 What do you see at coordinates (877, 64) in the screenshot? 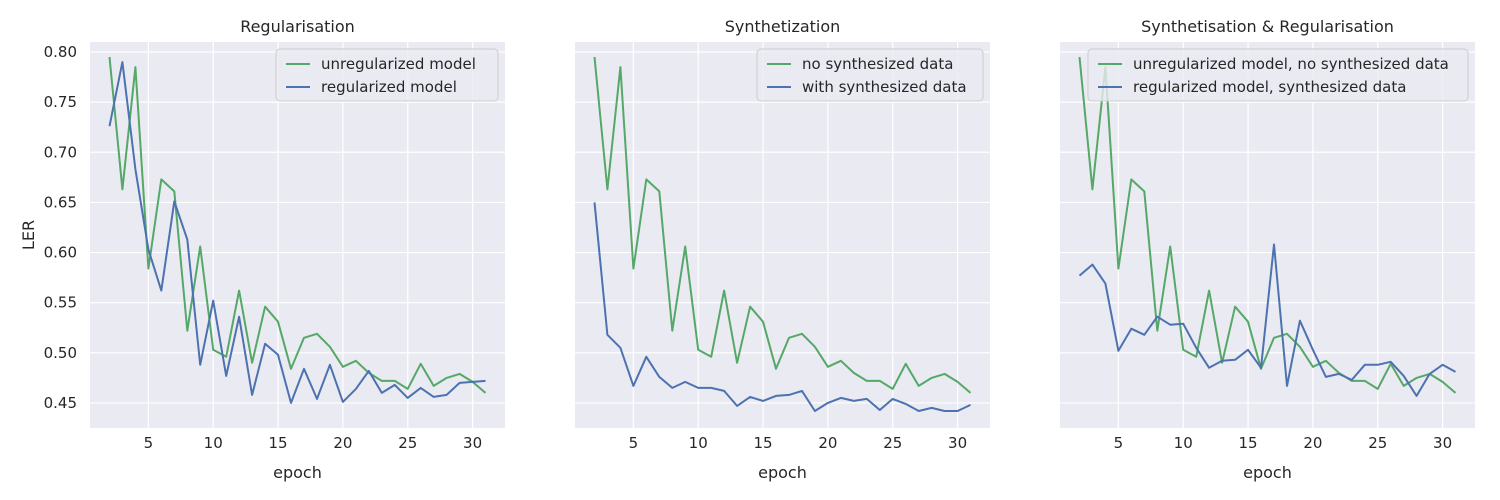
I see `legend-entry-label: no synthesized data` at bounding box center [877, 64].